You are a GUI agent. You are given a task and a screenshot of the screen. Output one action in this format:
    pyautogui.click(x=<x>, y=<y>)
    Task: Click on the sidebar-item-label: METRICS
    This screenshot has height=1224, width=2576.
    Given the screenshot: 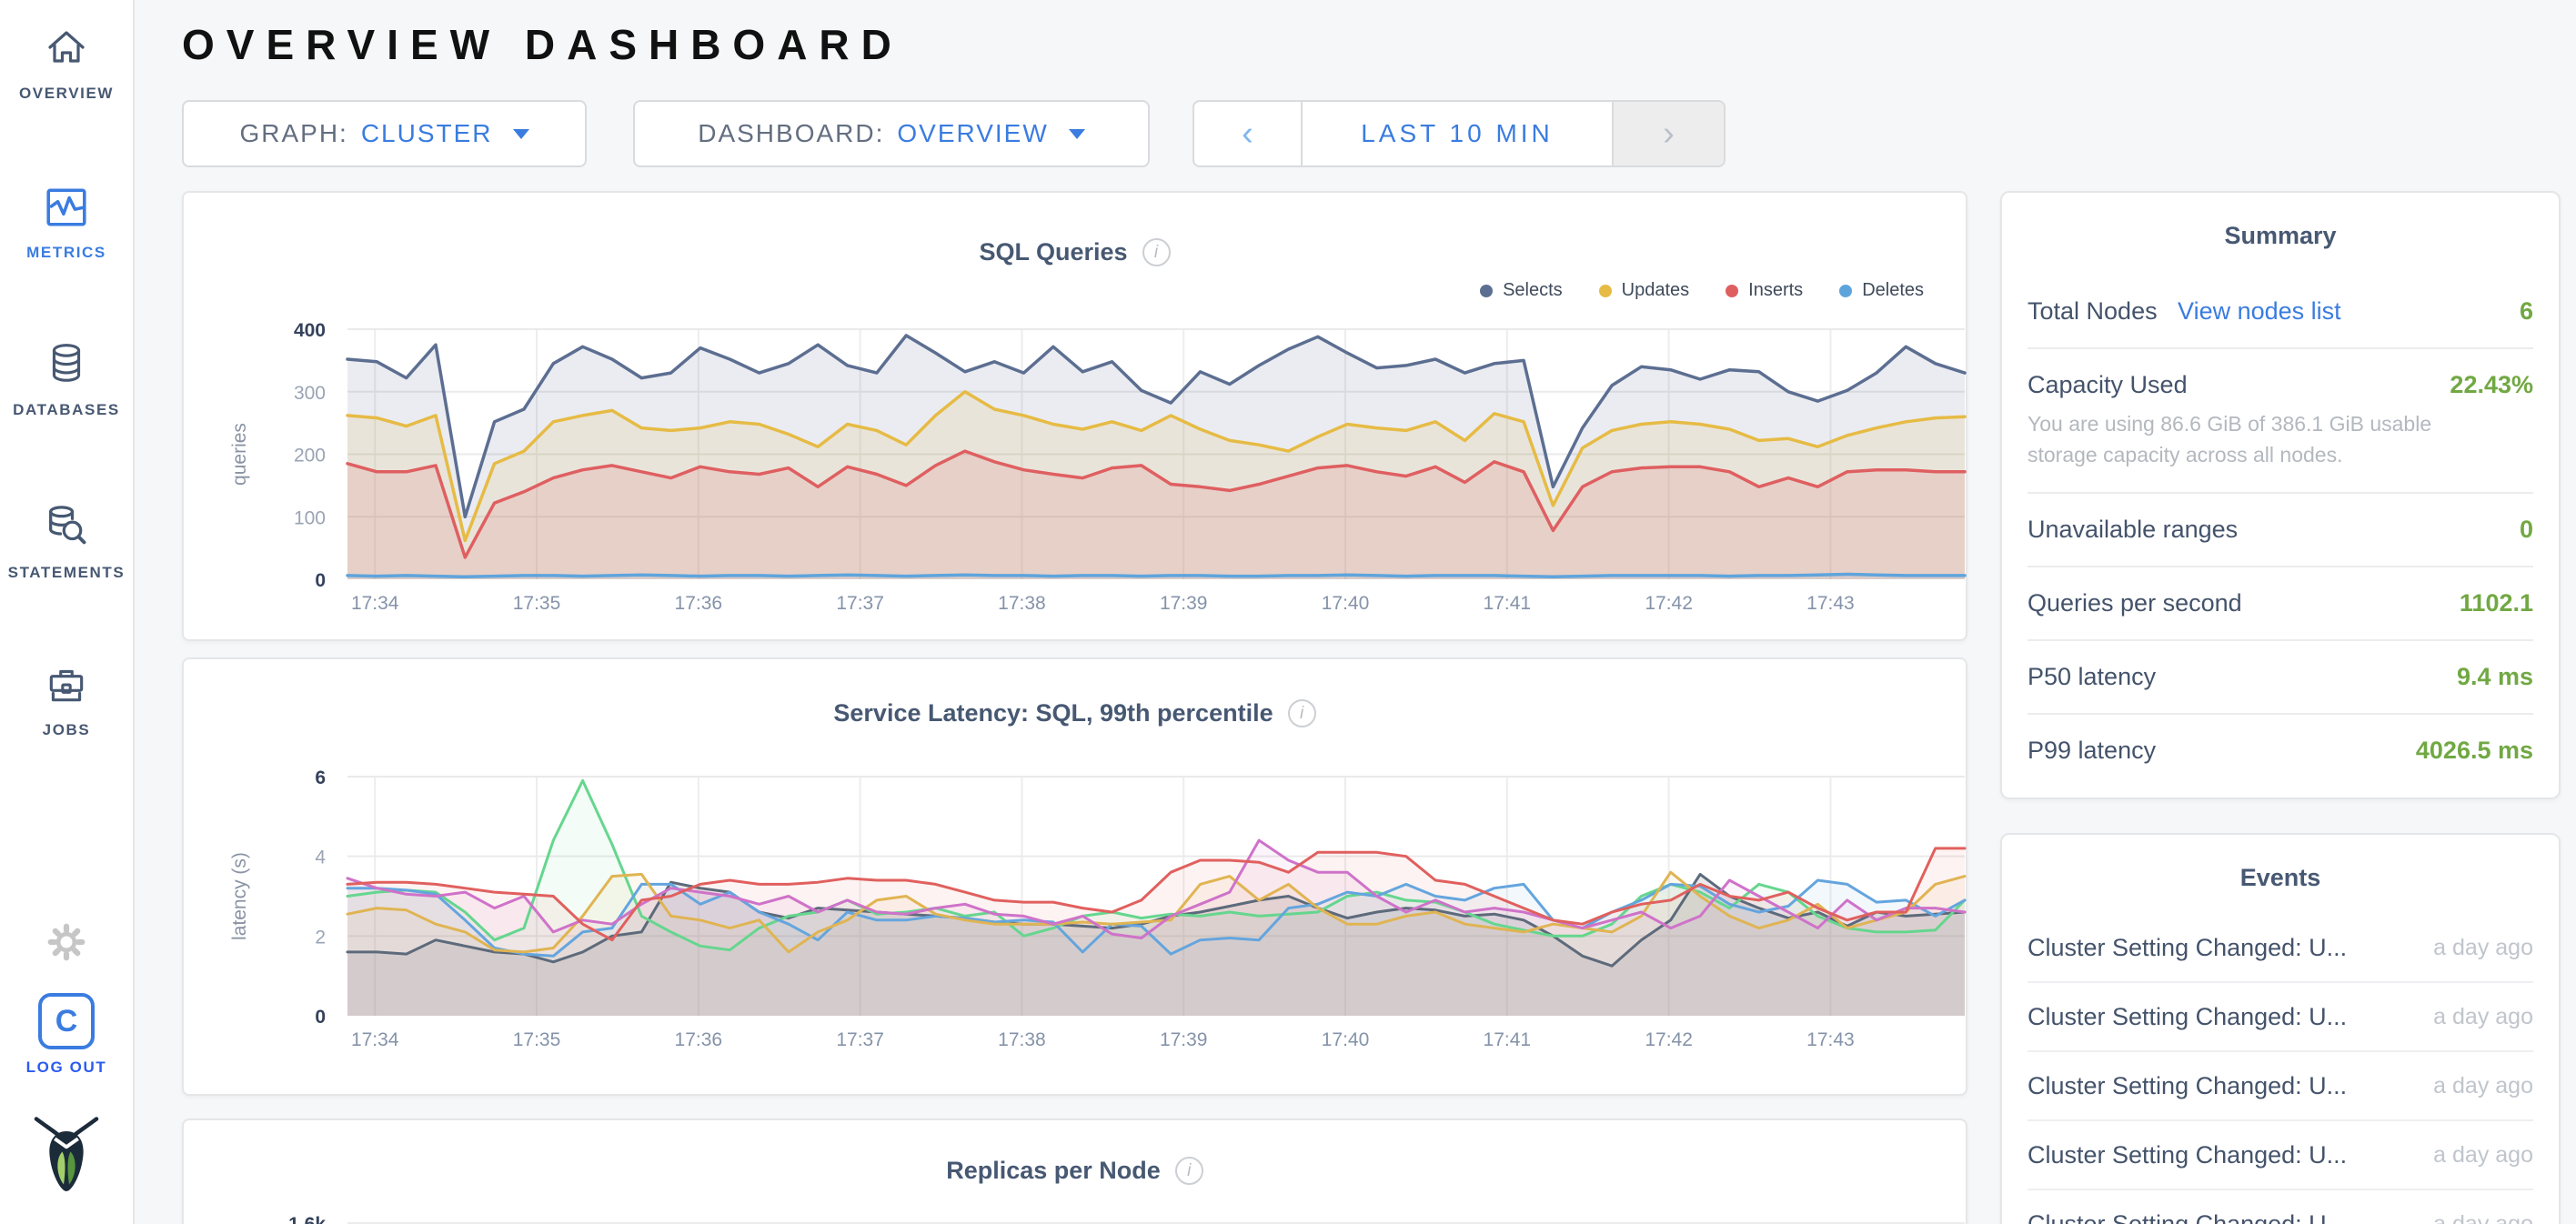 What is the action you would take?
    pyautogui.click(x=66, y=253)
    